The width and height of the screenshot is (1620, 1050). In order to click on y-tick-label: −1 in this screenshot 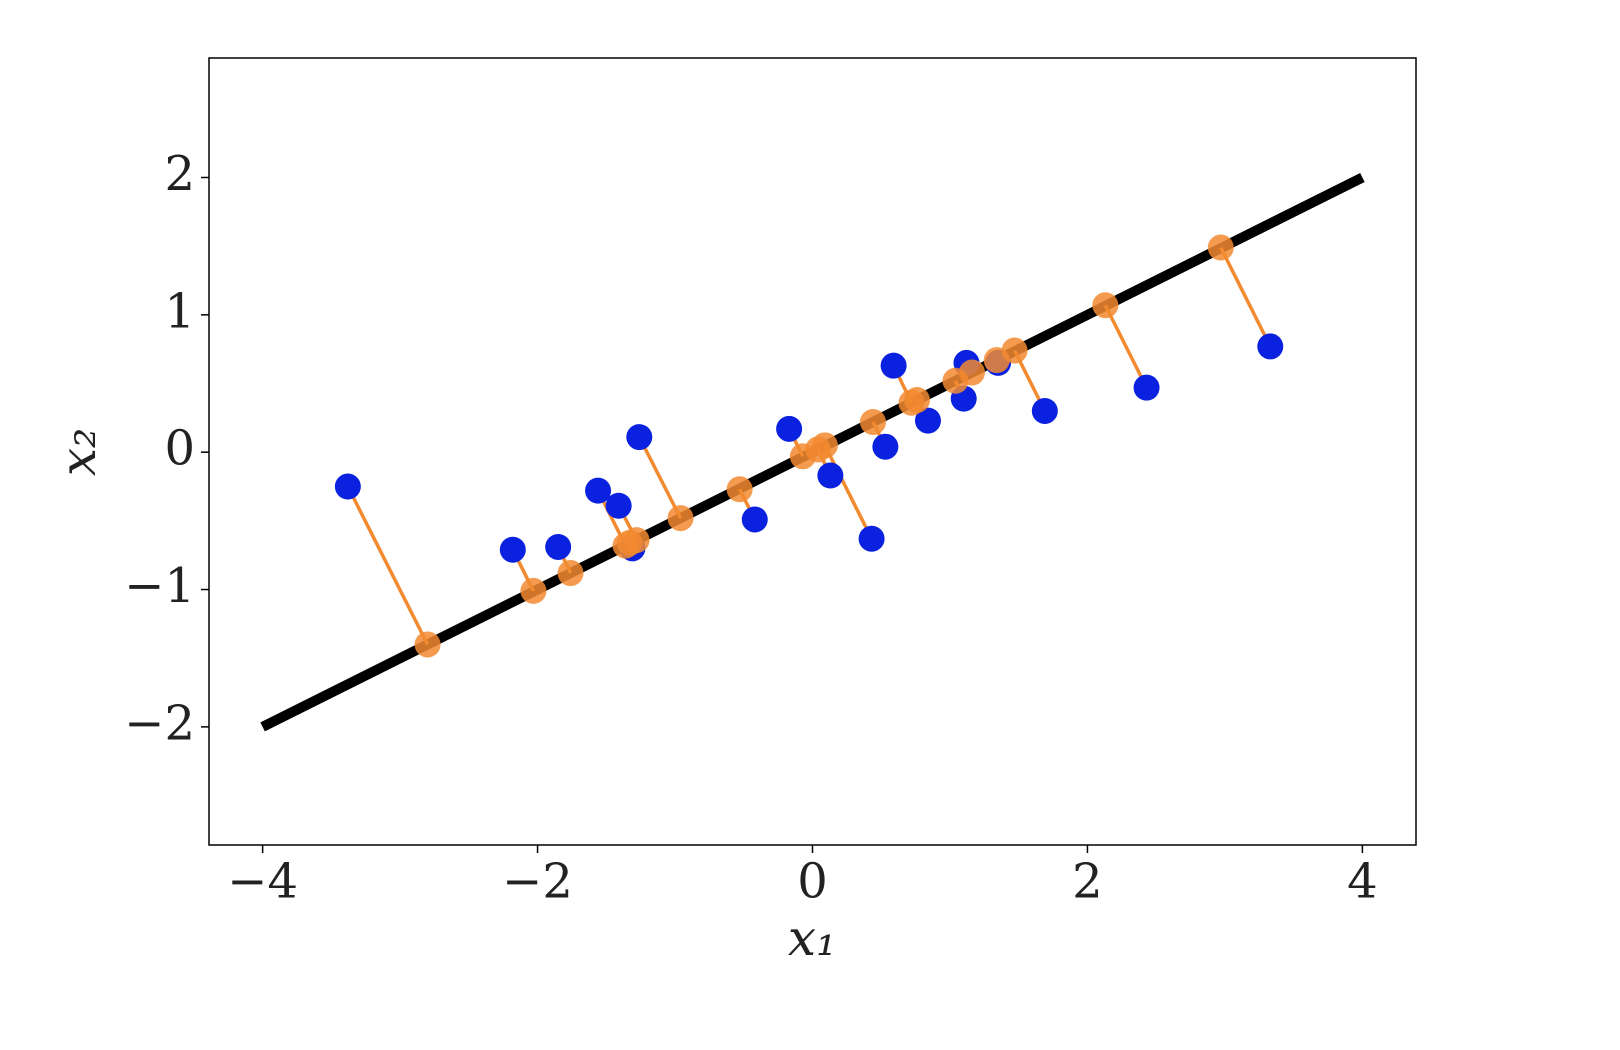, I will do `click(159, 586)`.